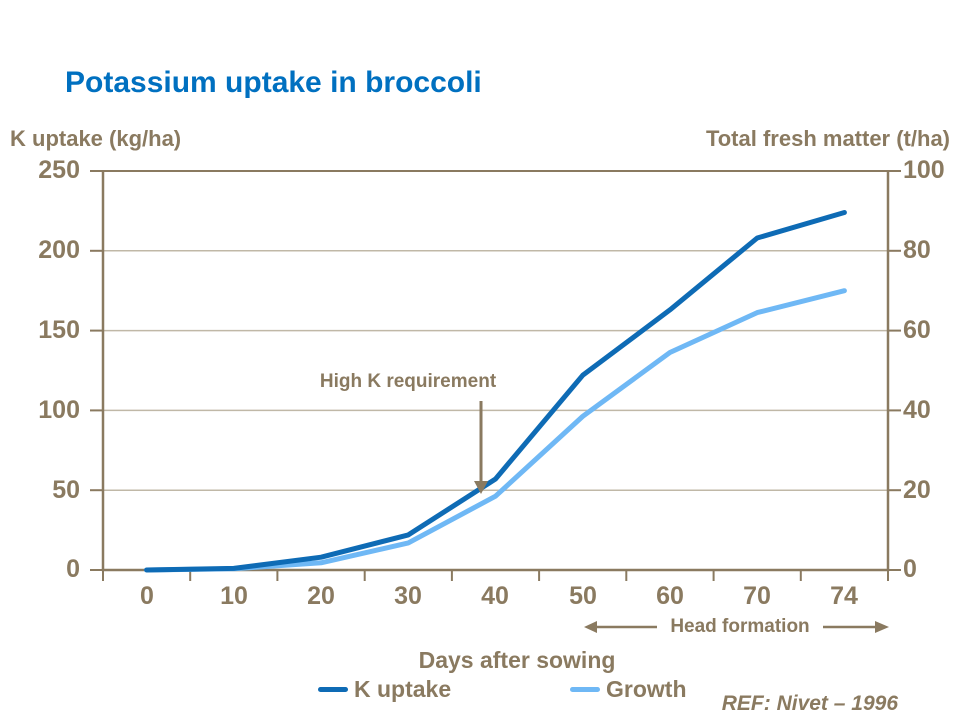  What do you see at coordinates (59, 410) in the screenshot?
I see `left-tick-100: 100` at bounding box center [59, 410].